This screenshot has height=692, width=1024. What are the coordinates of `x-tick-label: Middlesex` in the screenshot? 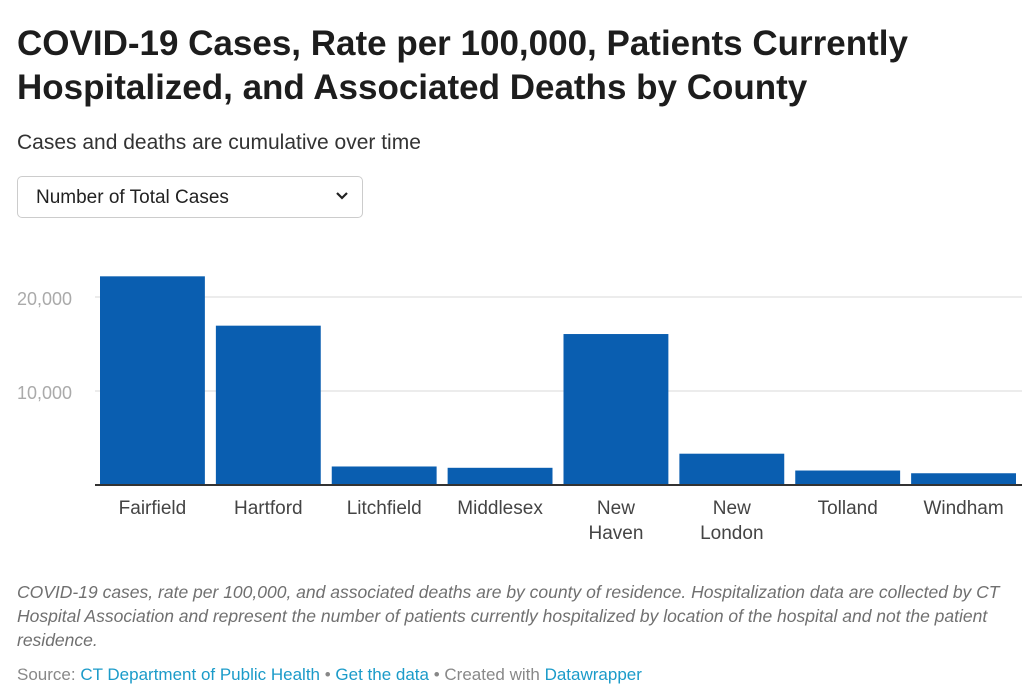 It's located at (500, 508).